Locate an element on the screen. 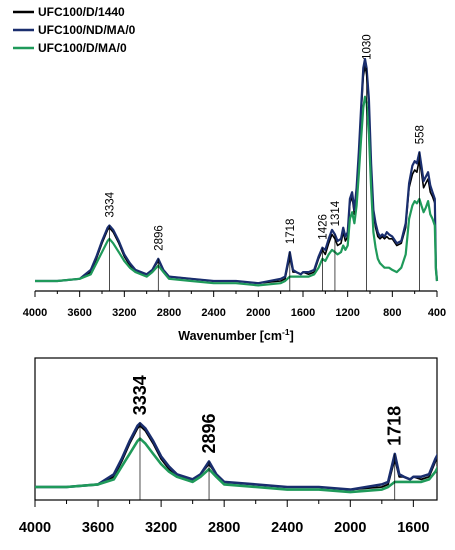 This screenshot has width=455, height=550. bottom-tick-label-4000: 4000 is located at coordinates (35, 528).